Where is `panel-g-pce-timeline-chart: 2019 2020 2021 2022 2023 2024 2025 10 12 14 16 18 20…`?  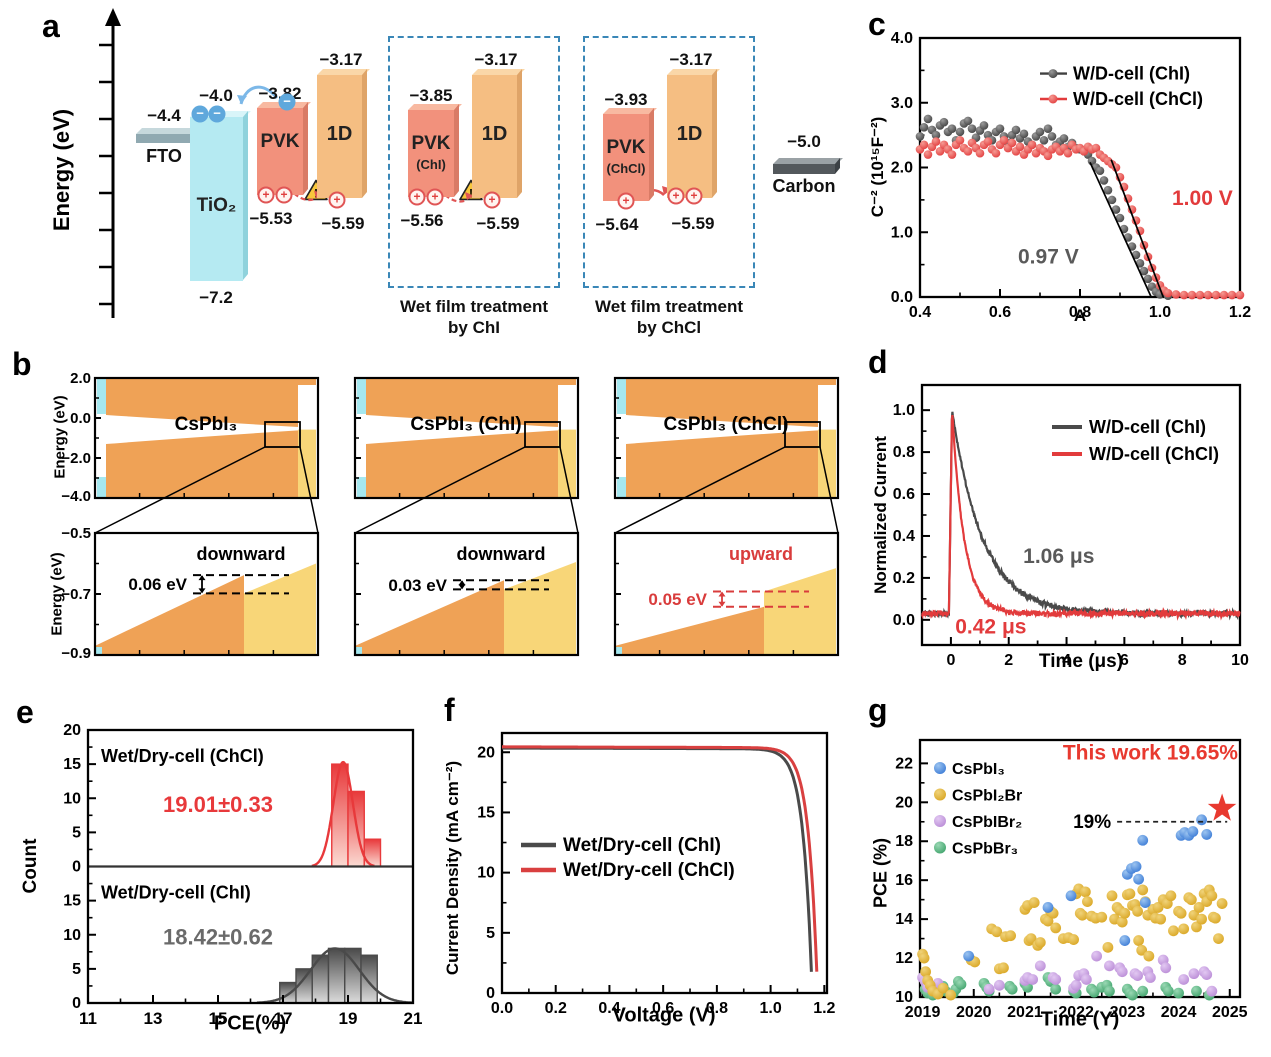
panel-g-pce-timeline-chart: 2019 2020 2021 2022 2023 2024 2025 10 12 14 16 18 20… is located at coordinates (1065, 873).